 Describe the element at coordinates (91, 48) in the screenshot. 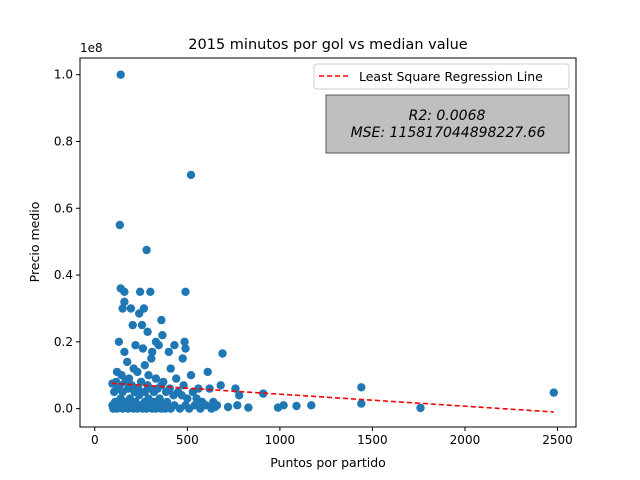

I see `y-offset-label: 1e8` at that location.